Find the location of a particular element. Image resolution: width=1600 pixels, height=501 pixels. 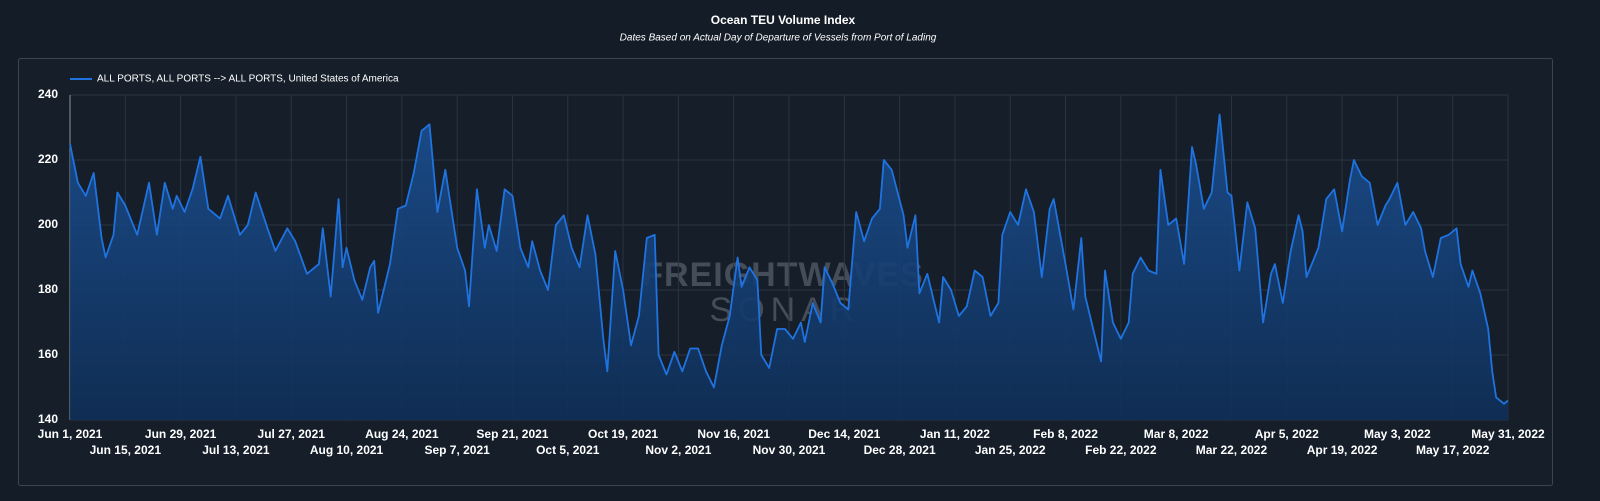

x-tick-label: Oct 5, 2021 is located at coordinates (568, 450).